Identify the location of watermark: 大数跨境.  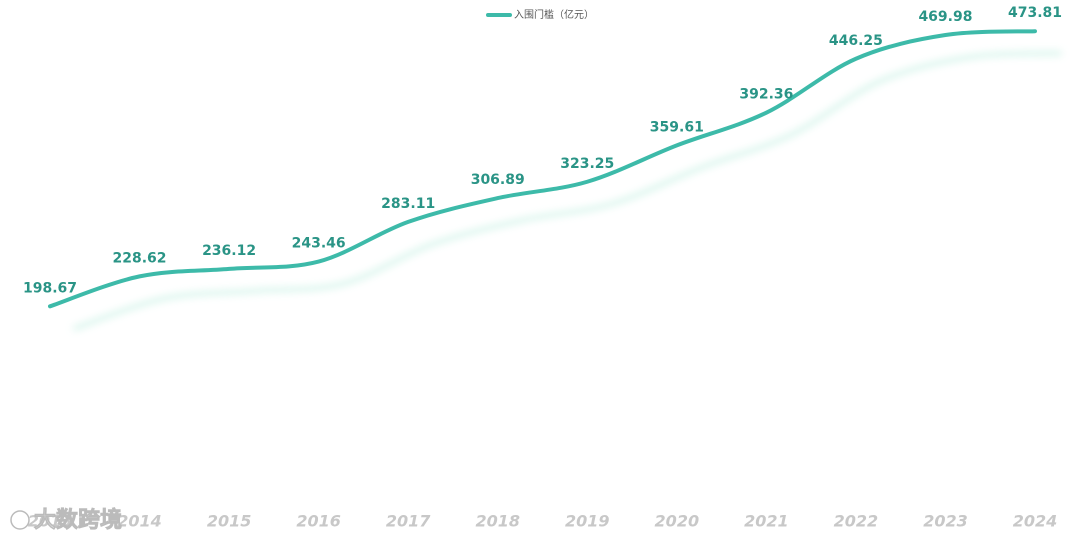
(66, 520).